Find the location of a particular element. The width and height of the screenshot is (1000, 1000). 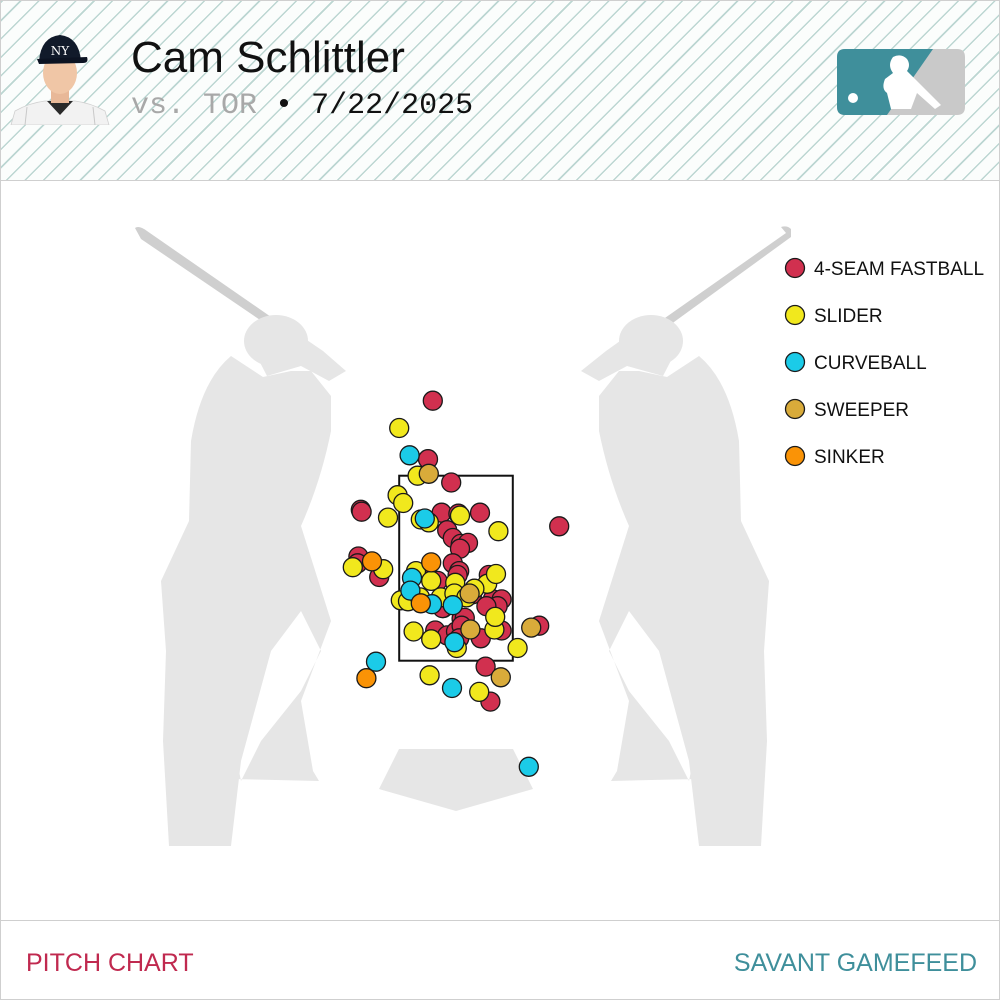

legend-swatch-sinker is located at coordinates (795, 456).